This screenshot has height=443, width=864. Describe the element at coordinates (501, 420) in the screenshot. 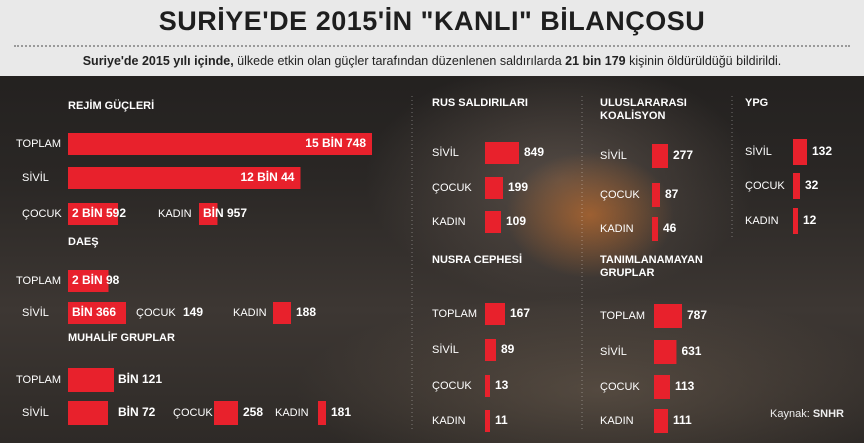

I see `value-label-kadin: 11` at that location.